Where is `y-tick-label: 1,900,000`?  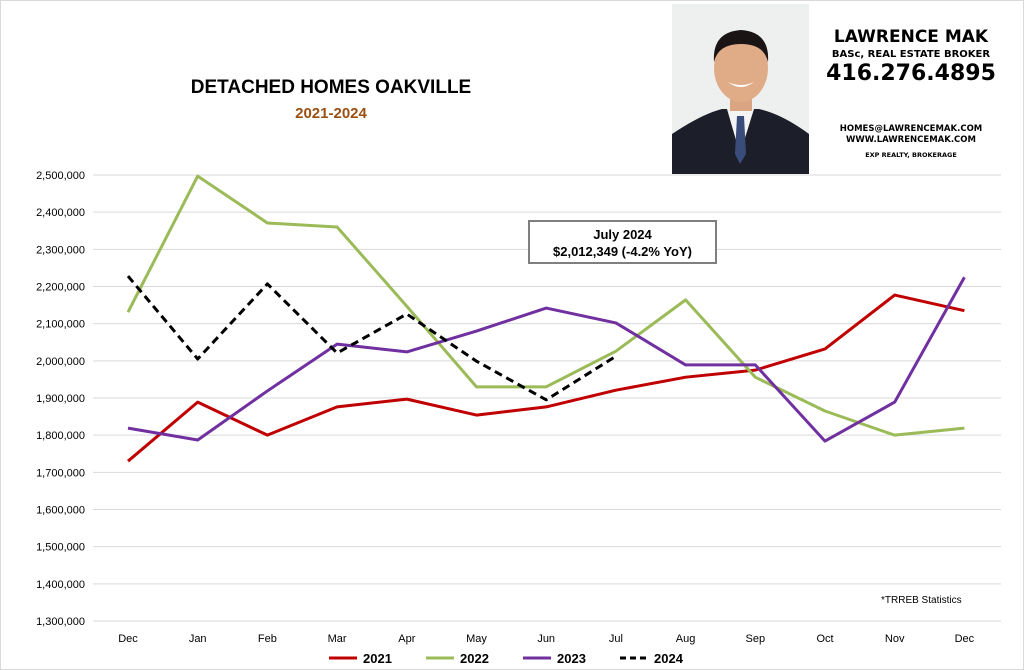 y-tick-label: 1,900,000 is located at coordinates (60, 399).